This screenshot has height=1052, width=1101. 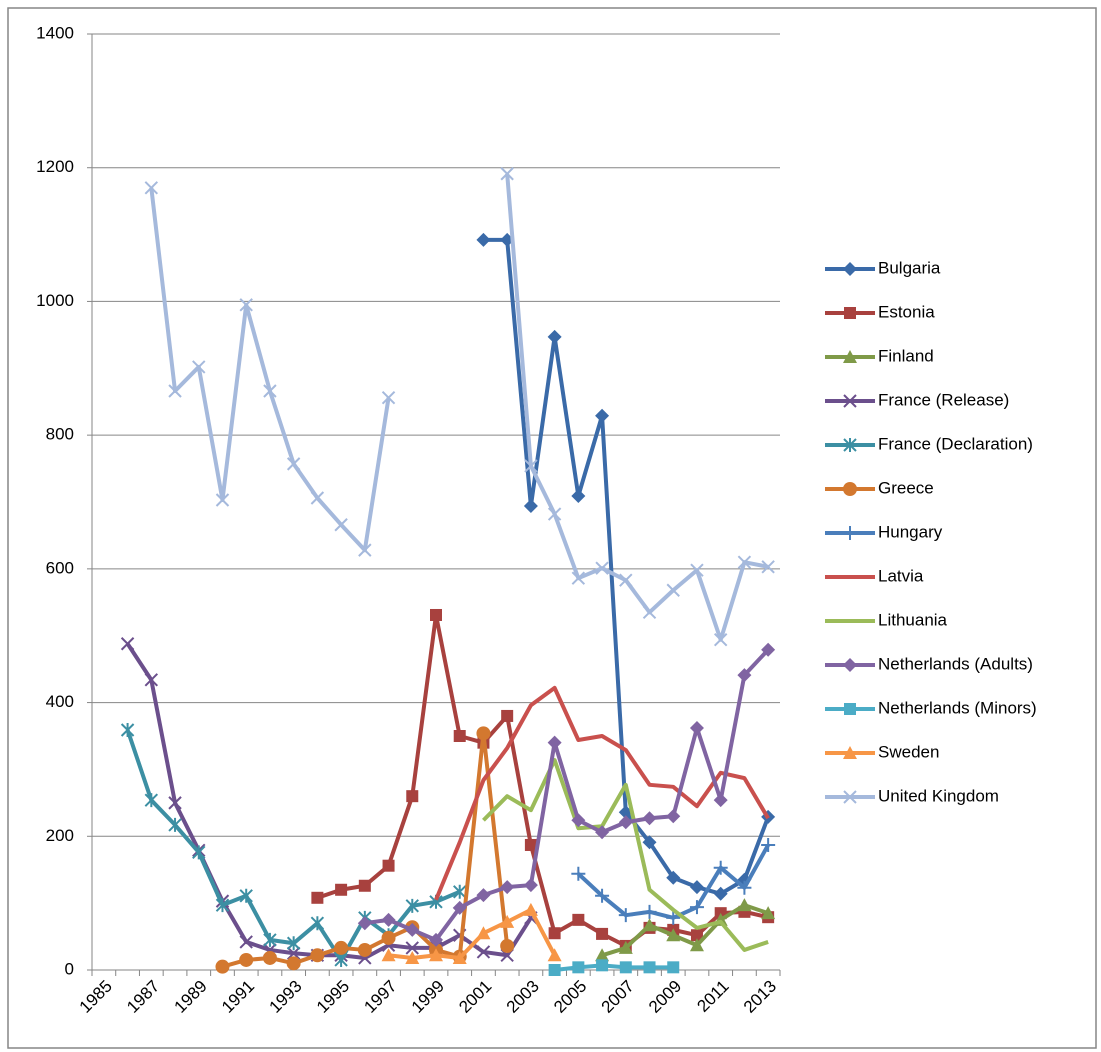 I want to click on legend-label: Lithuania, so click(x=913, y=619).